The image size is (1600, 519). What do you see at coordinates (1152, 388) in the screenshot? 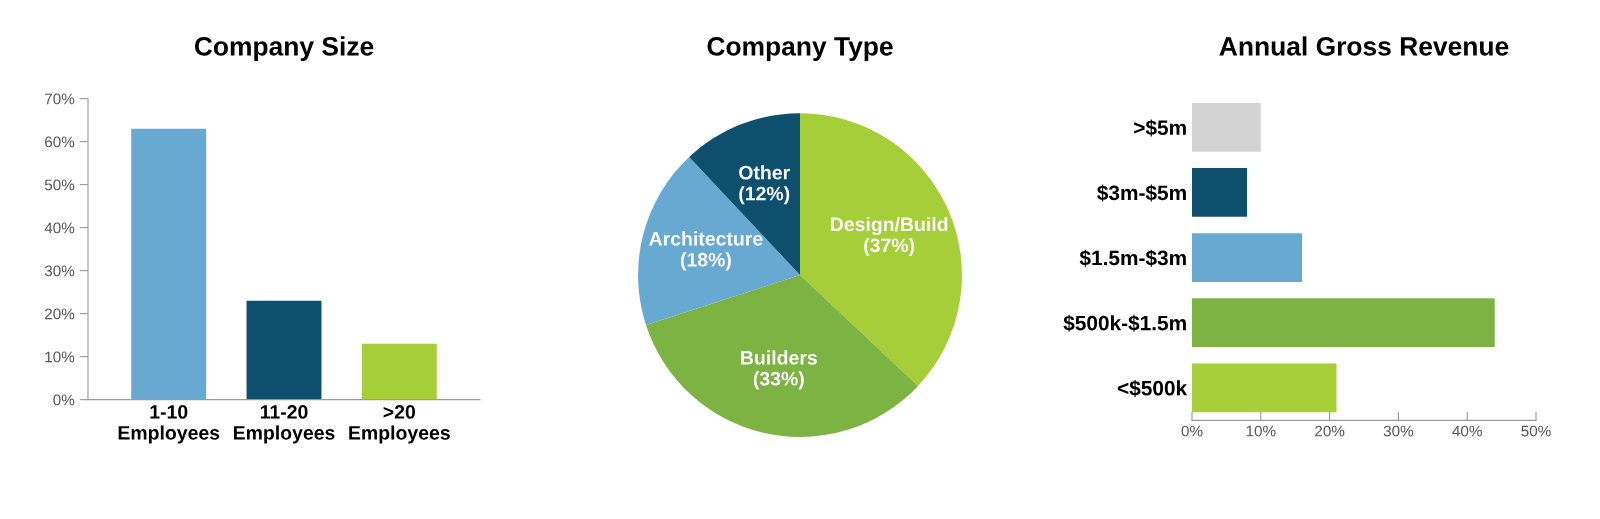
I see `y-tick-label: <$500k` at bounding box center [1152, 388].